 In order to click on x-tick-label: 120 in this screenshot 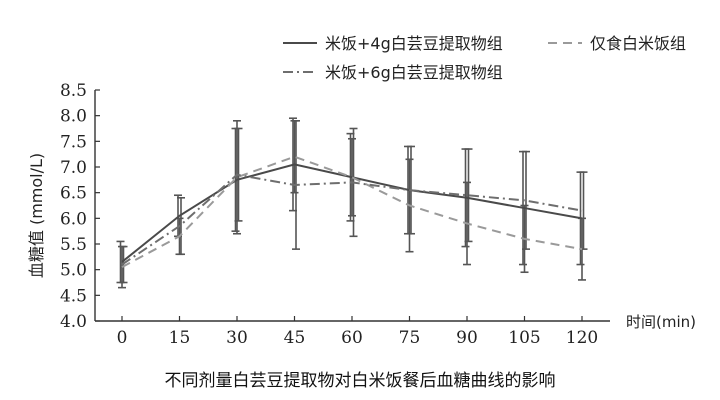, I will do `click(582, 338)`.